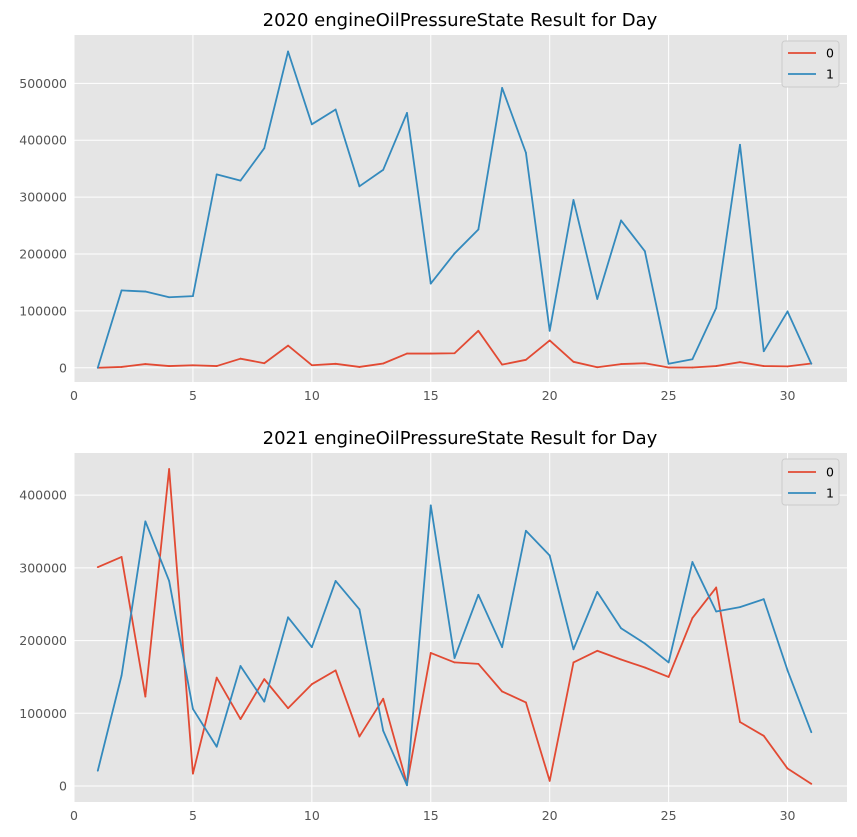  Describe the element at coordinates (43, 713) in the screenshot. I see `y-tick-label: 100000` at that location.